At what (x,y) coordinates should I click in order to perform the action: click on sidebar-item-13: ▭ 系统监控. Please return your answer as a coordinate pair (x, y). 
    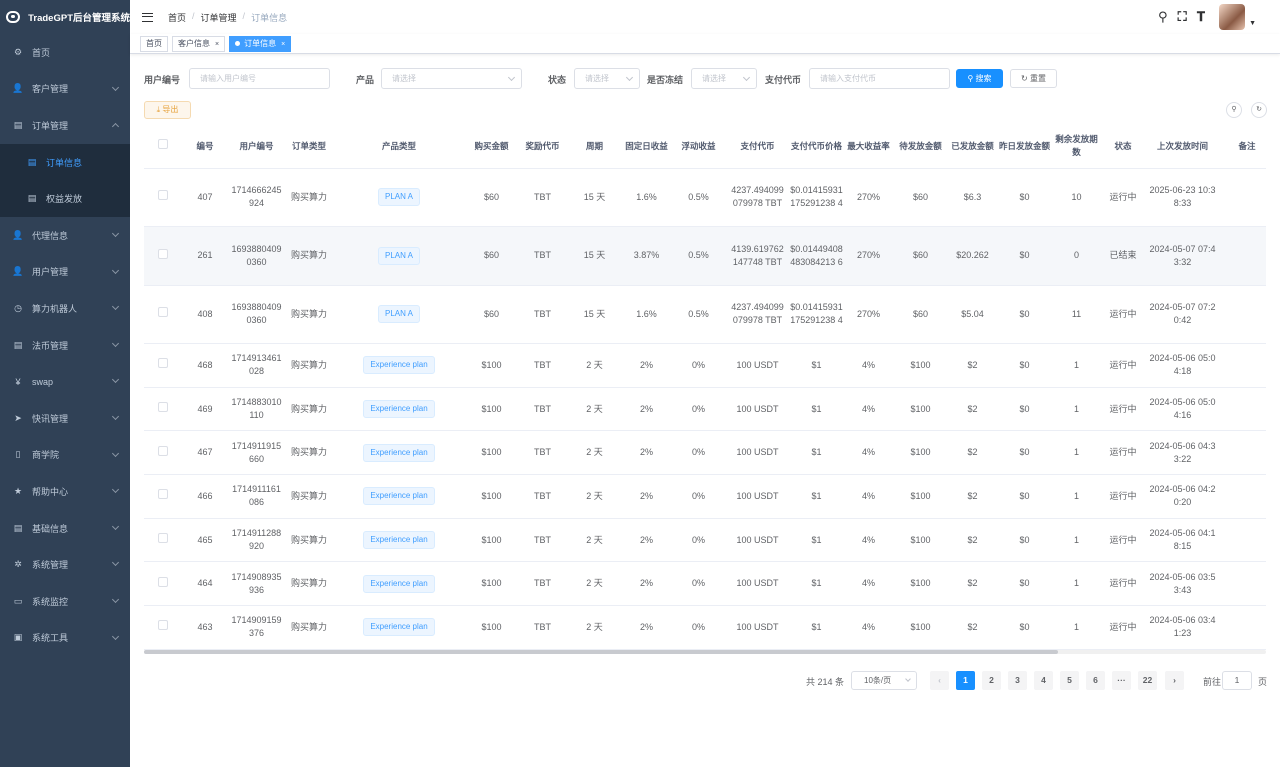
    Looking at the image, I should click on (65, 601).